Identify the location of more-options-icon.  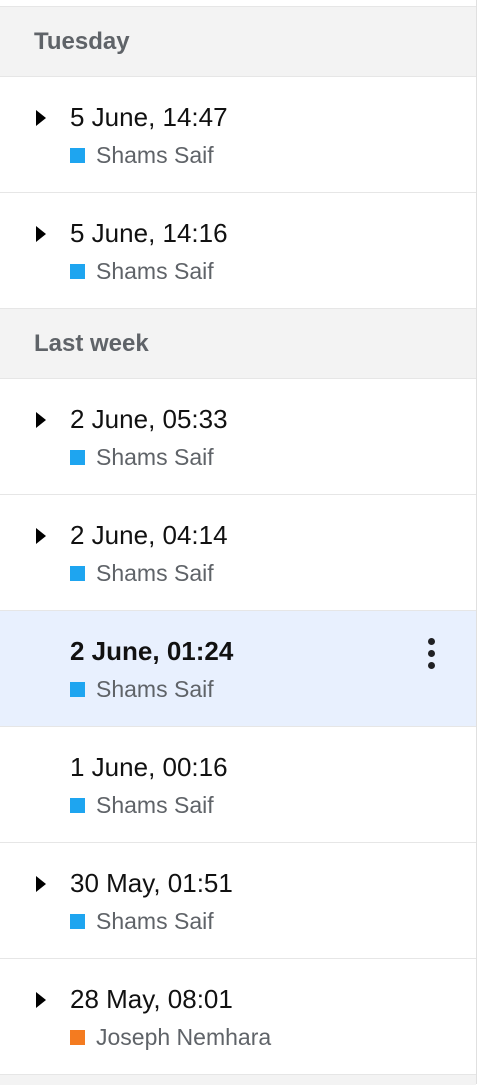
(432, 654).